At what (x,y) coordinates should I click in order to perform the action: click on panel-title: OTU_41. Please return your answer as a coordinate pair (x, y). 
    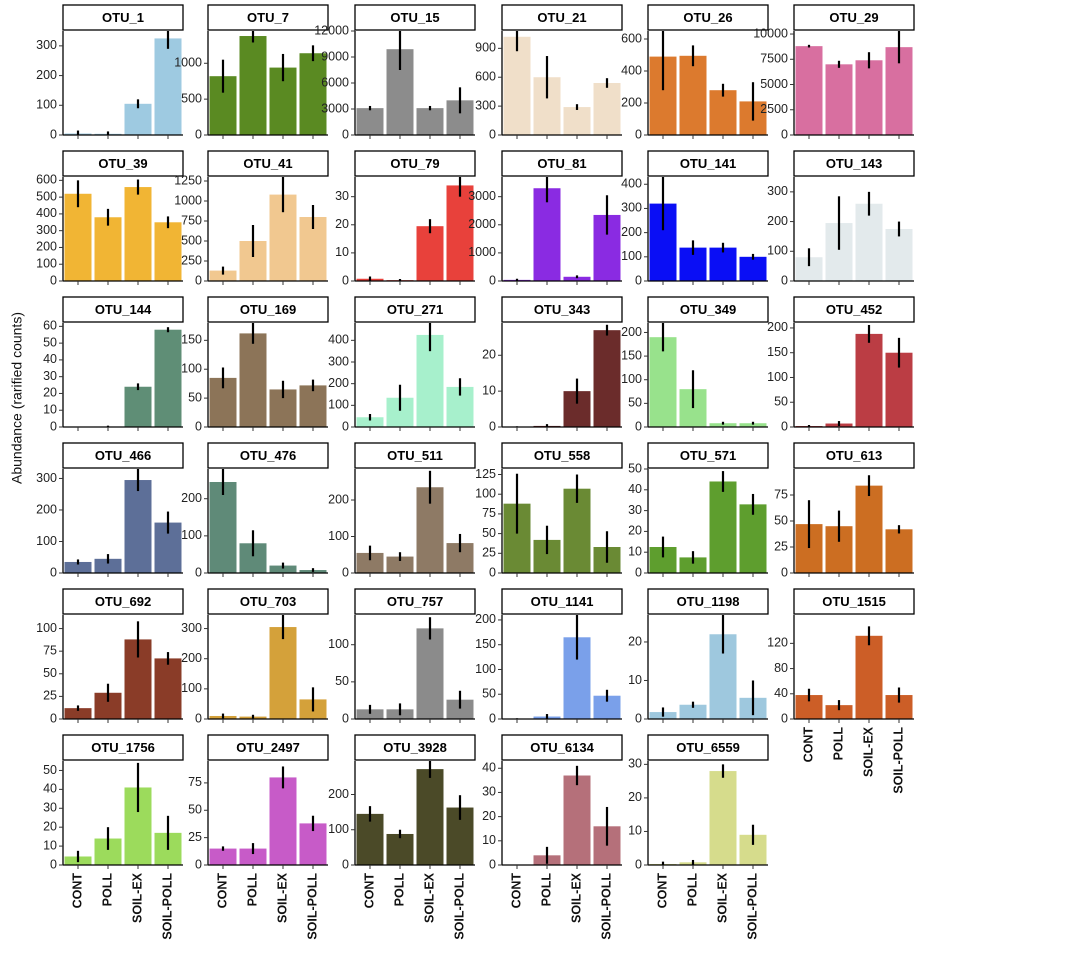
    Looking at the image, I should click on (267, 163).